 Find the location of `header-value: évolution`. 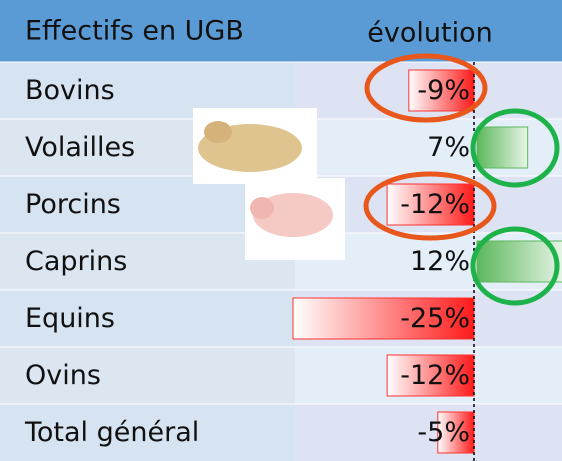

header-value: évolution is located at coordinates (429, 33).